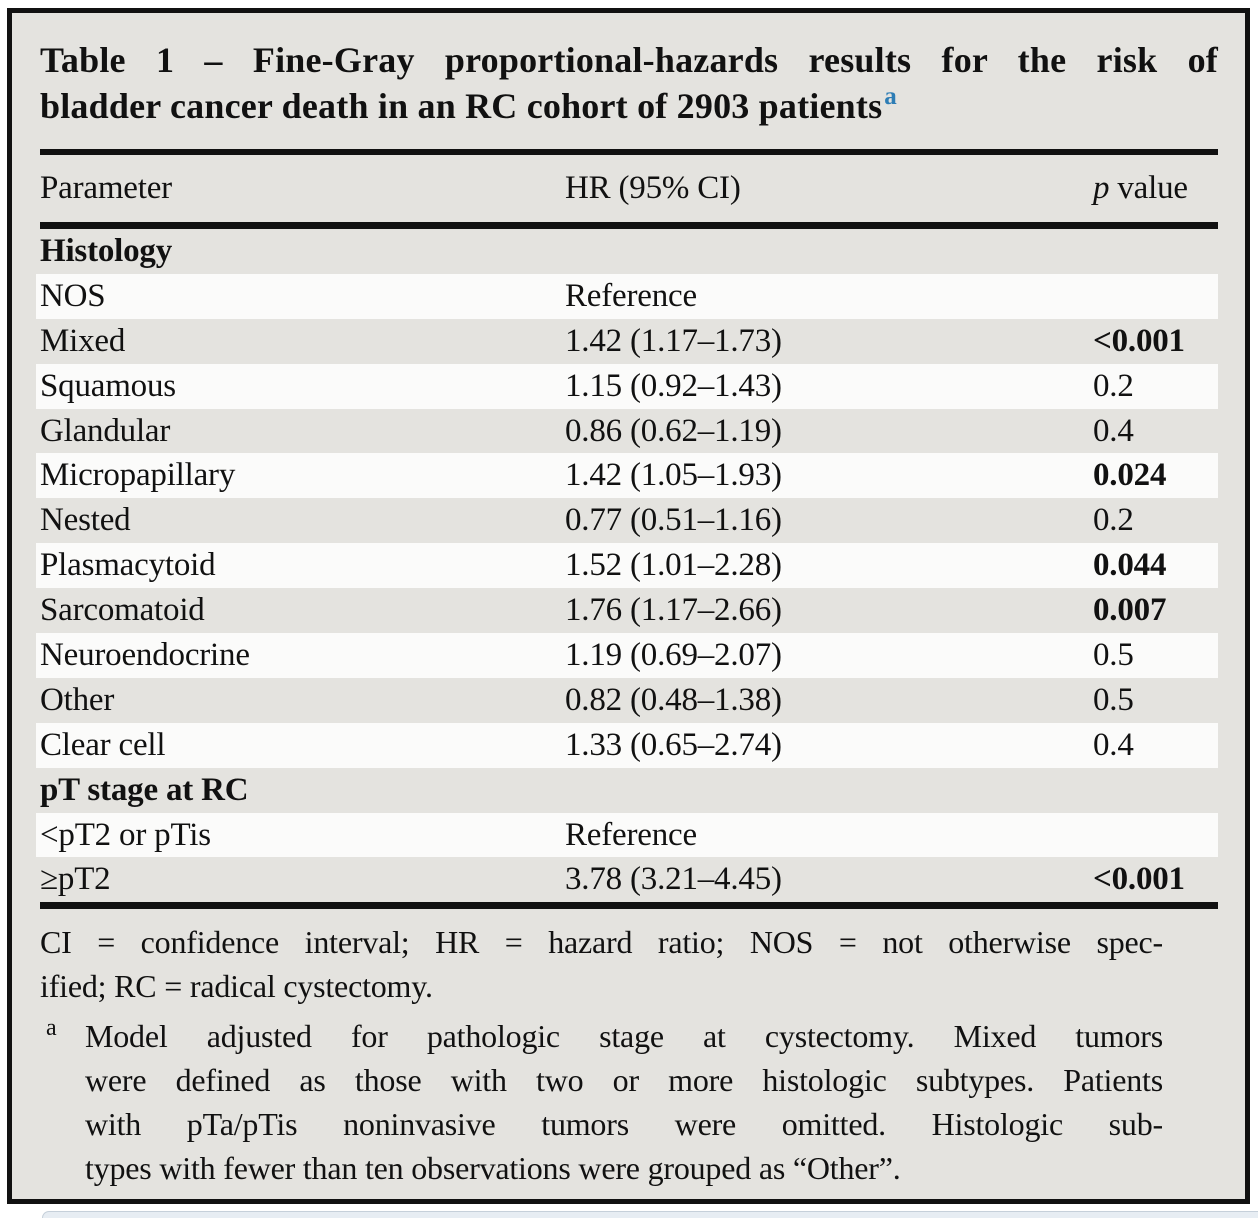  I want to click on table-row: Glandular 0.86 (0.62–1.19) 0.4, so click(629, 431).